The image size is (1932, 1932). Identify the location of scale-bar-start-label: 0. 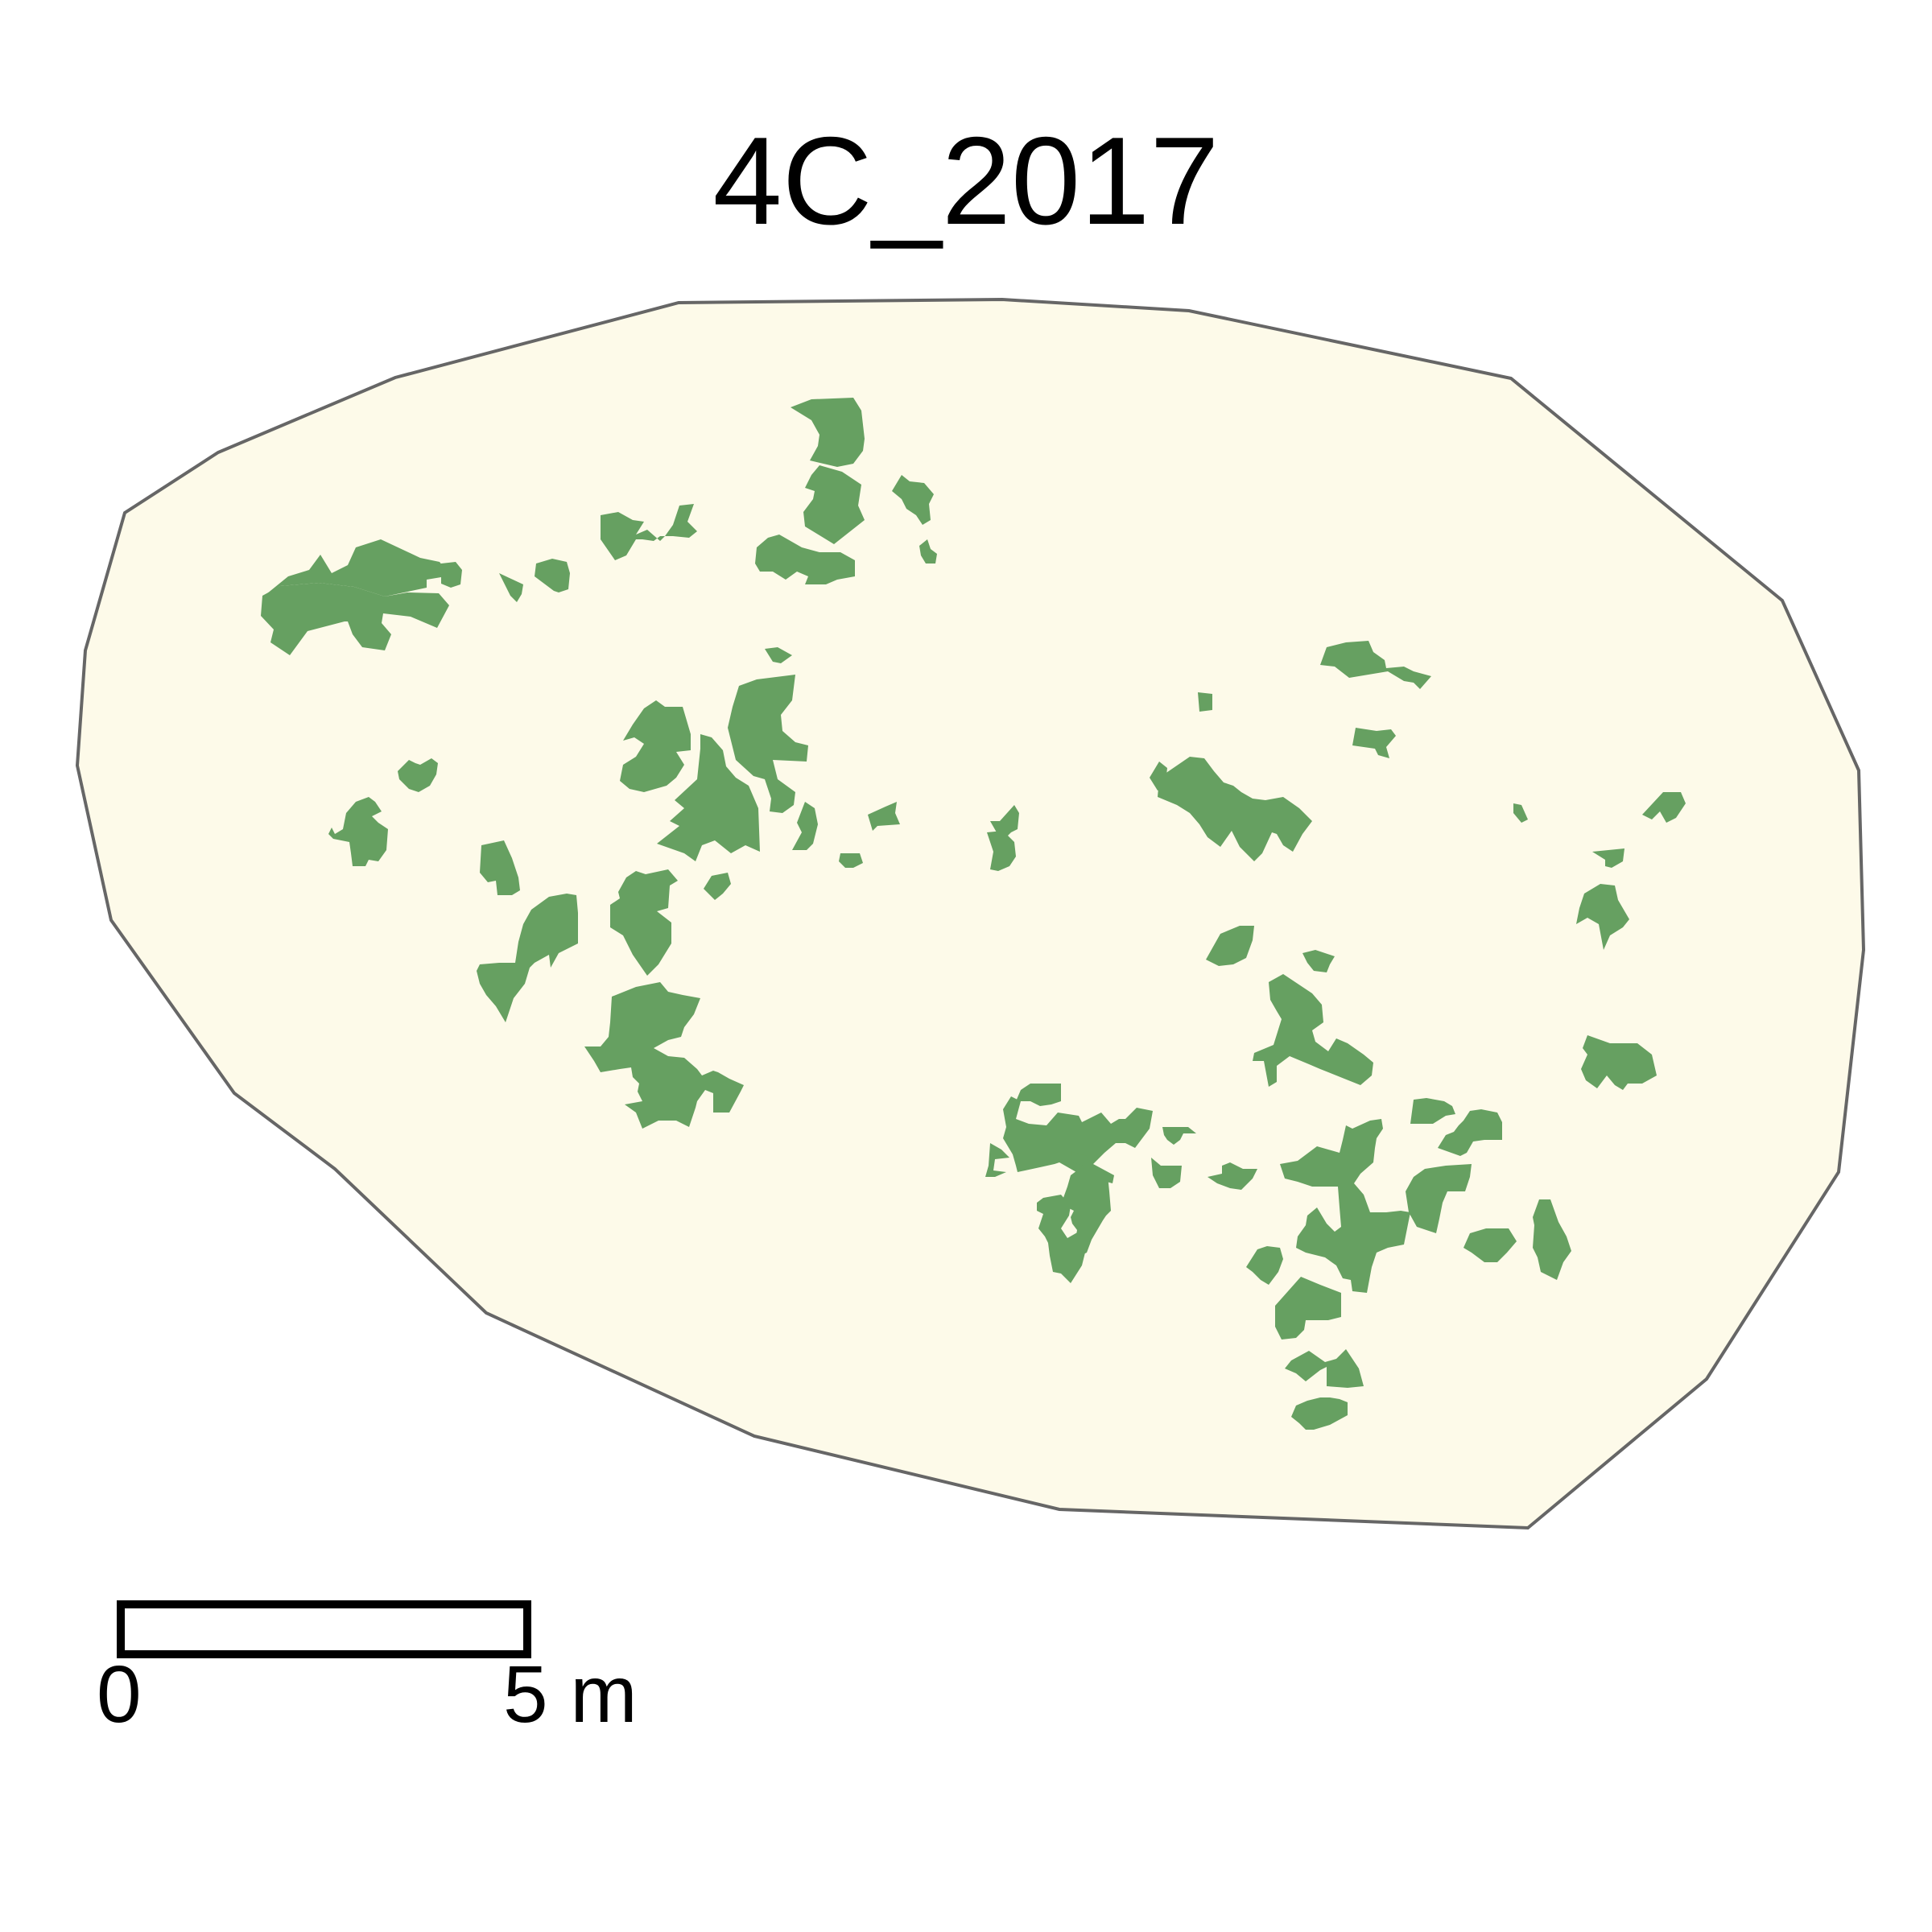
(119, 1694).